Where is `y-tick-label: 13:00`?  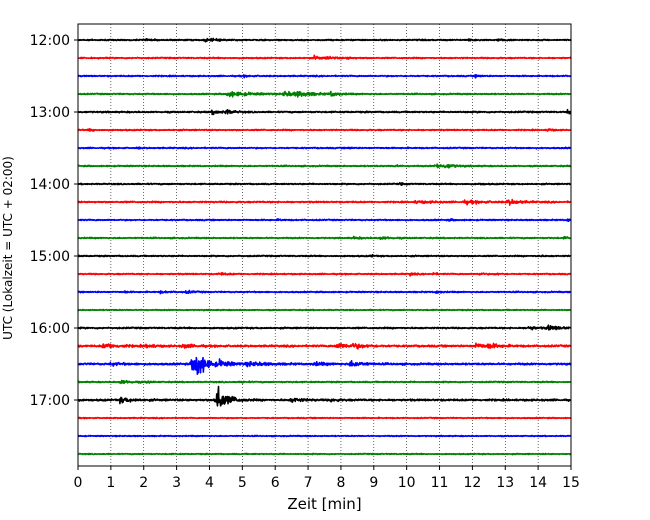
y-tick-label: 13:00 is located at coordinates (50, 113).